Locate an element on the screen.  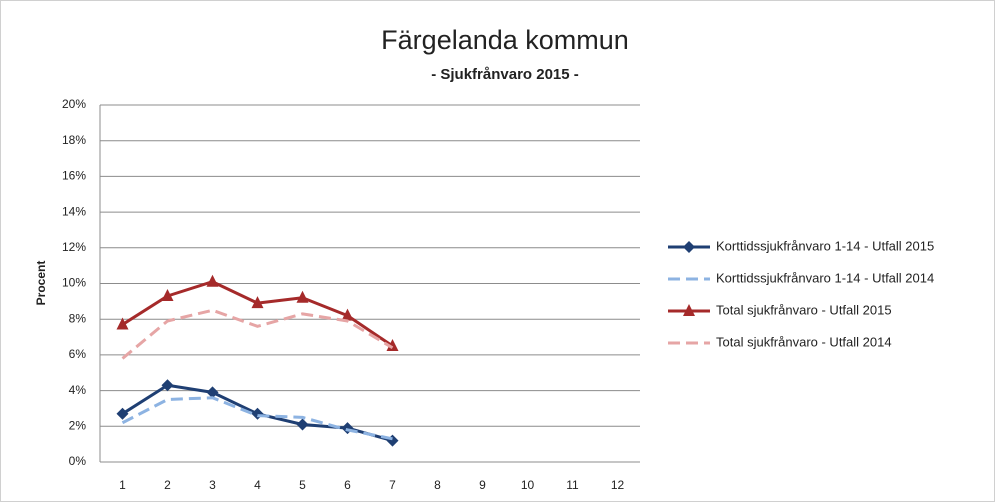
chart-title: Färgelanda kommun is located at coordinates (505, 40).